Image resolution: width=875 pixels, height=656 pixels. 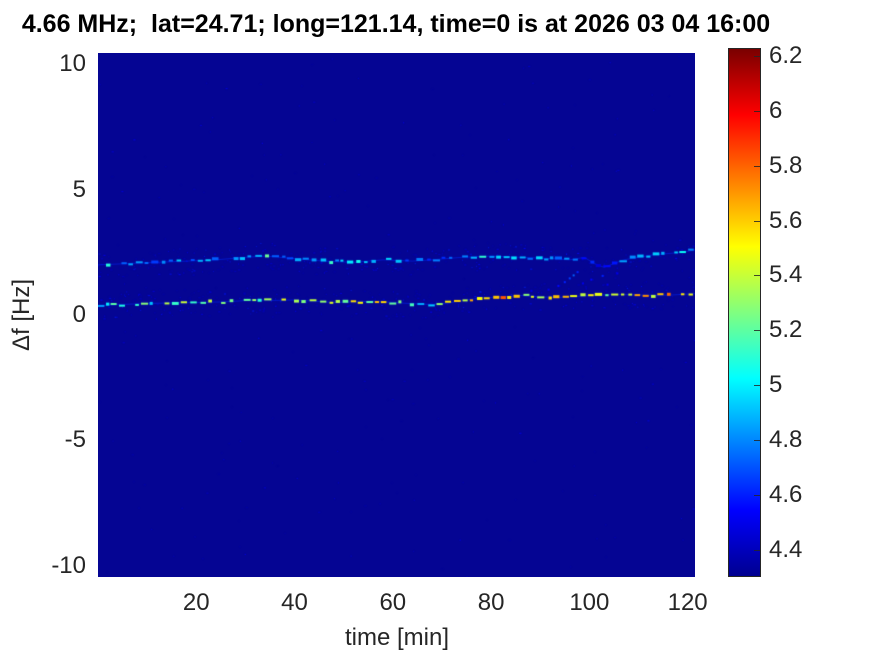 I want to click on colorbar-tick-label: 4.4, so click(x=786, y=549).